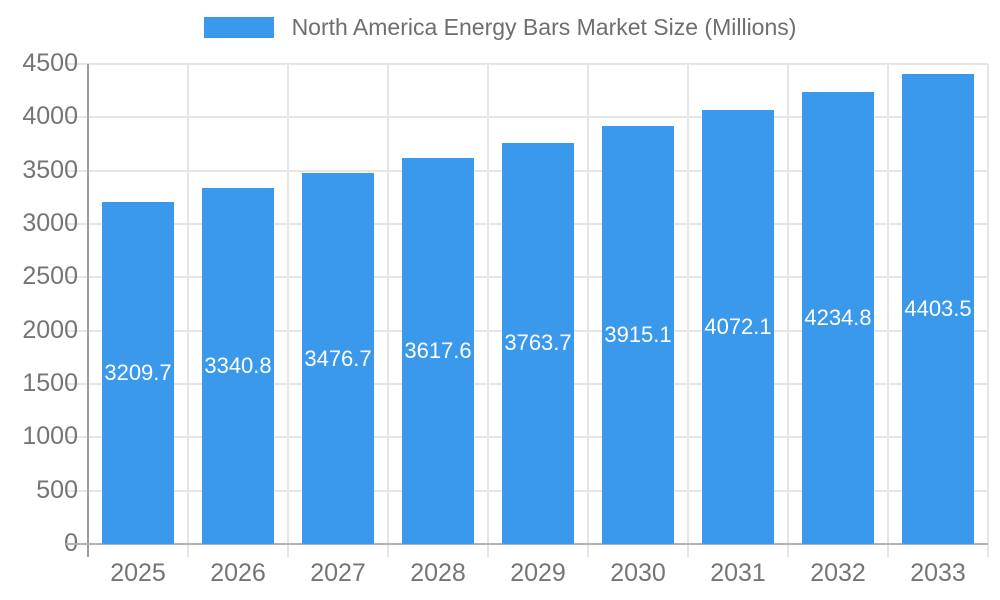 This screenshot has height=600, width=1000. I want to click on x-axis-tick-label: 2029, so click(538, 573).